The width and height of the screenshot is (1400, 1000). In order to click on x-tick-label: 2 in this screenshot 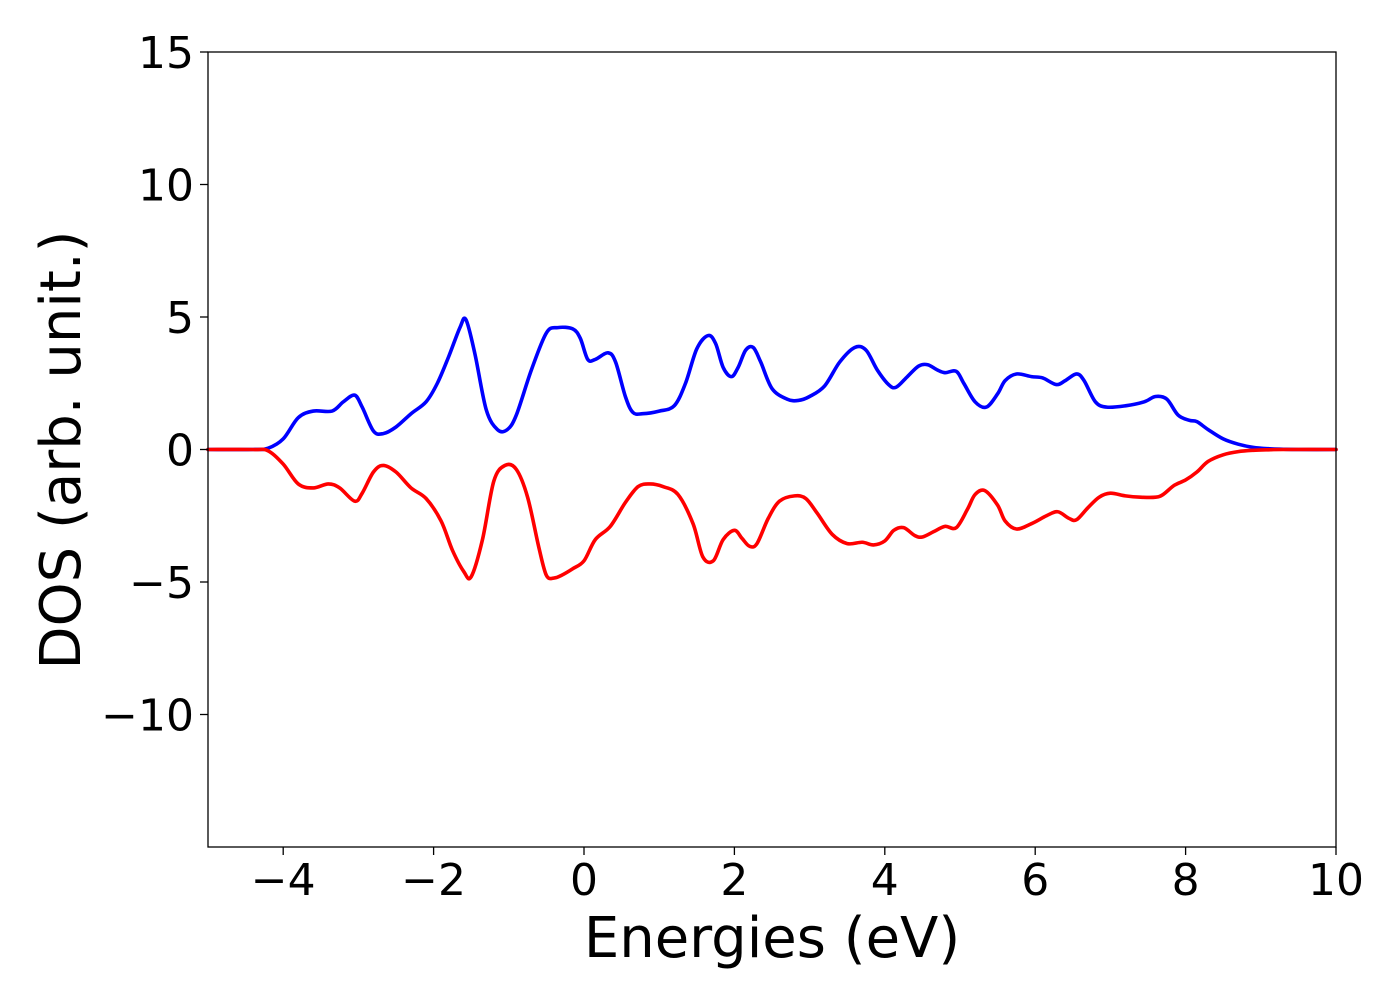, I will do `click(734, 880)`.